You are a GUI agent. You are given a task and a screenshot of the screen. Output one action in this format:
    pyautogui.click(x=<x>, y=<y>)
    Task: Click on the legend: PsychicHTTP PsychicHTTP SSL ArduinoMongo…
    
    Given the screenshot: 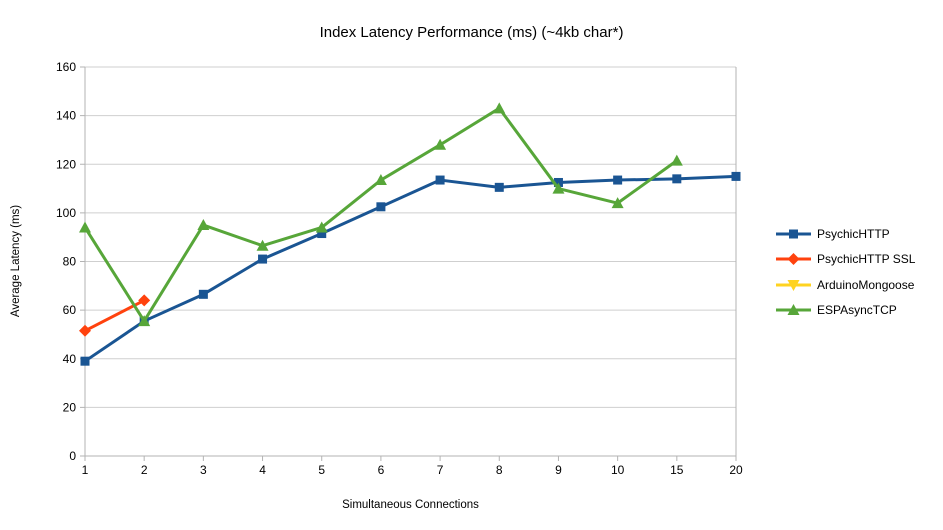 What is the action you would take?
    pyautogui.click(x=845, y=272)
    